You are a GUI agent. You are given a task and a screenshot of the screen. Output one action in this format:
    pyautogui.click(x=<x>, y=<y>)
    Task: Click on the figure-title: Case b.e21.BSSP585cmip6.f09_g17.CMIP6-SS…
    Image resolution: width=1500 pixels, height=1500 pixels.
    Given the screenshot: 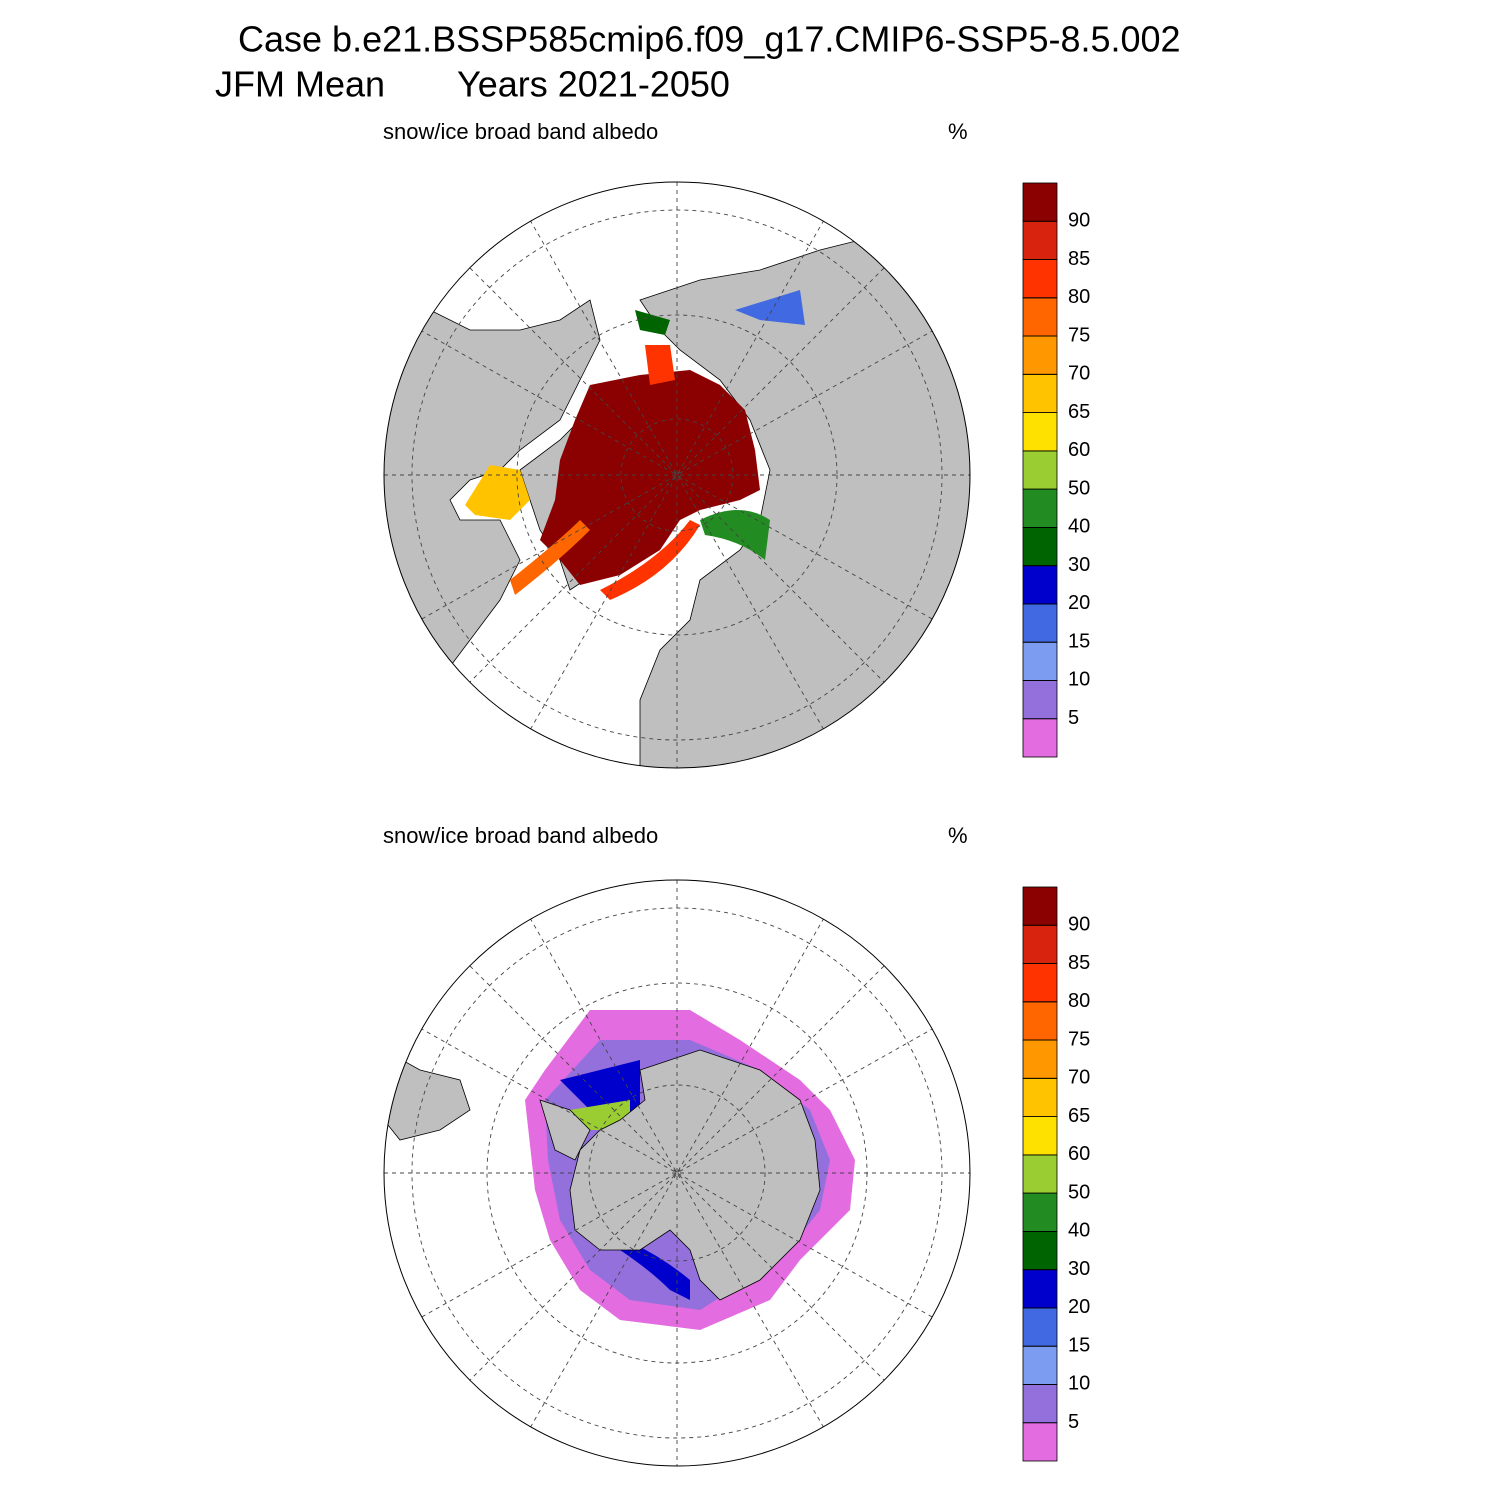 What is the action you would take?
    pyautogui.click(x=709, y=39)
    